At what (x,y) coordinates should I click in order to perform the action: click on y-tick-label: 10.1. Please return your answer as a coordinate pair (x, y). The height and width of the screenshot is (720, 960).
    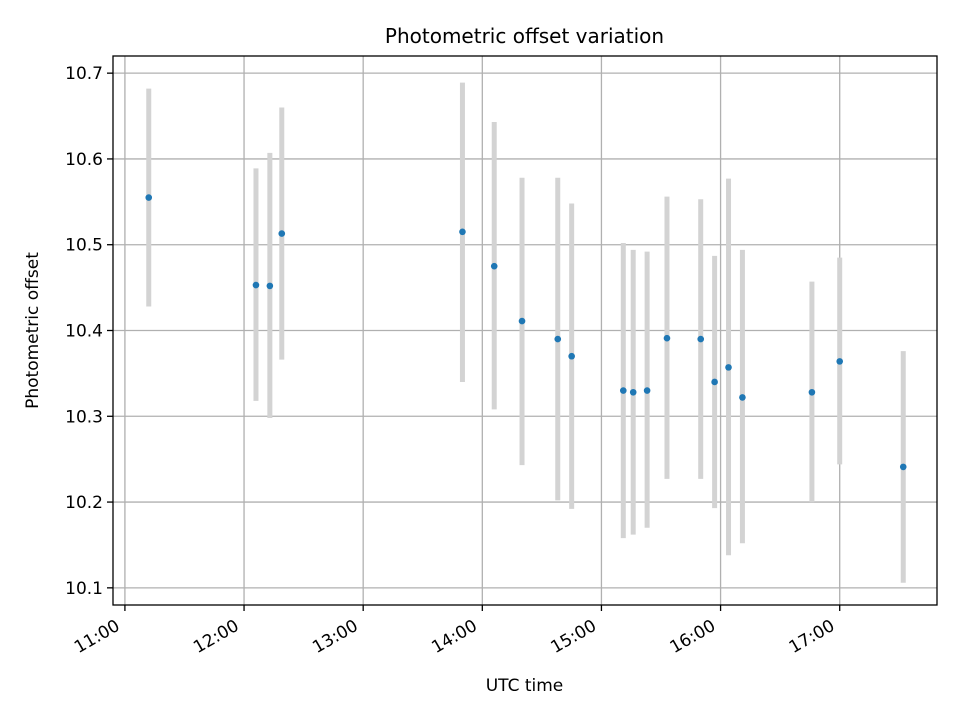
    Looking at the image, I should click on (84, 589).